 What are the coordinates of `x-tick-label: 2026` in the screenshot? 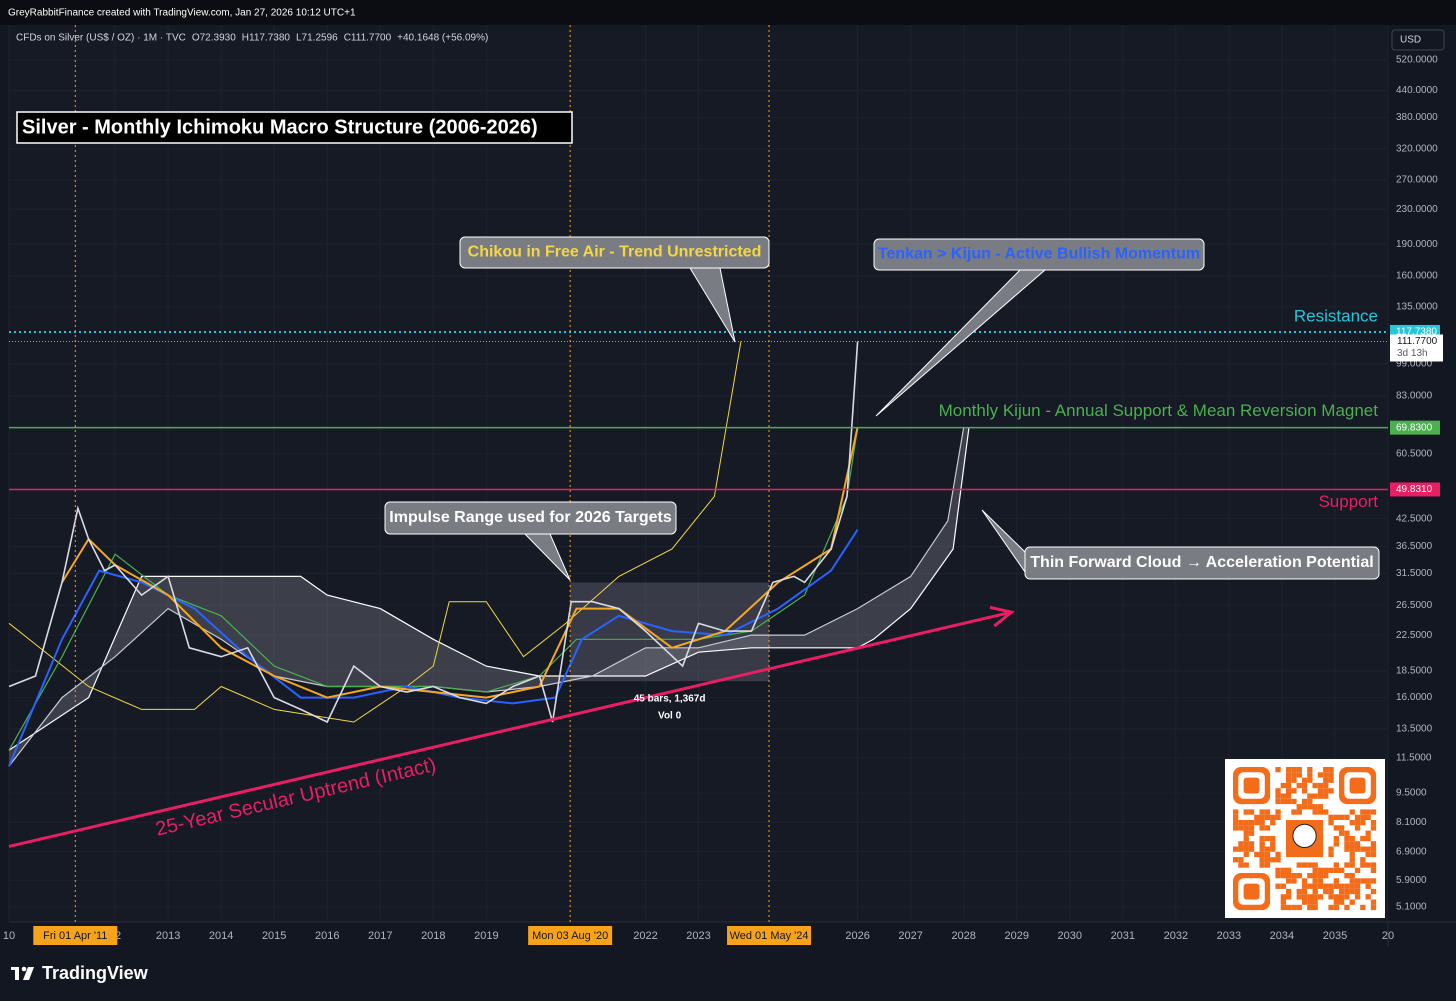 It's located at (857, 936).